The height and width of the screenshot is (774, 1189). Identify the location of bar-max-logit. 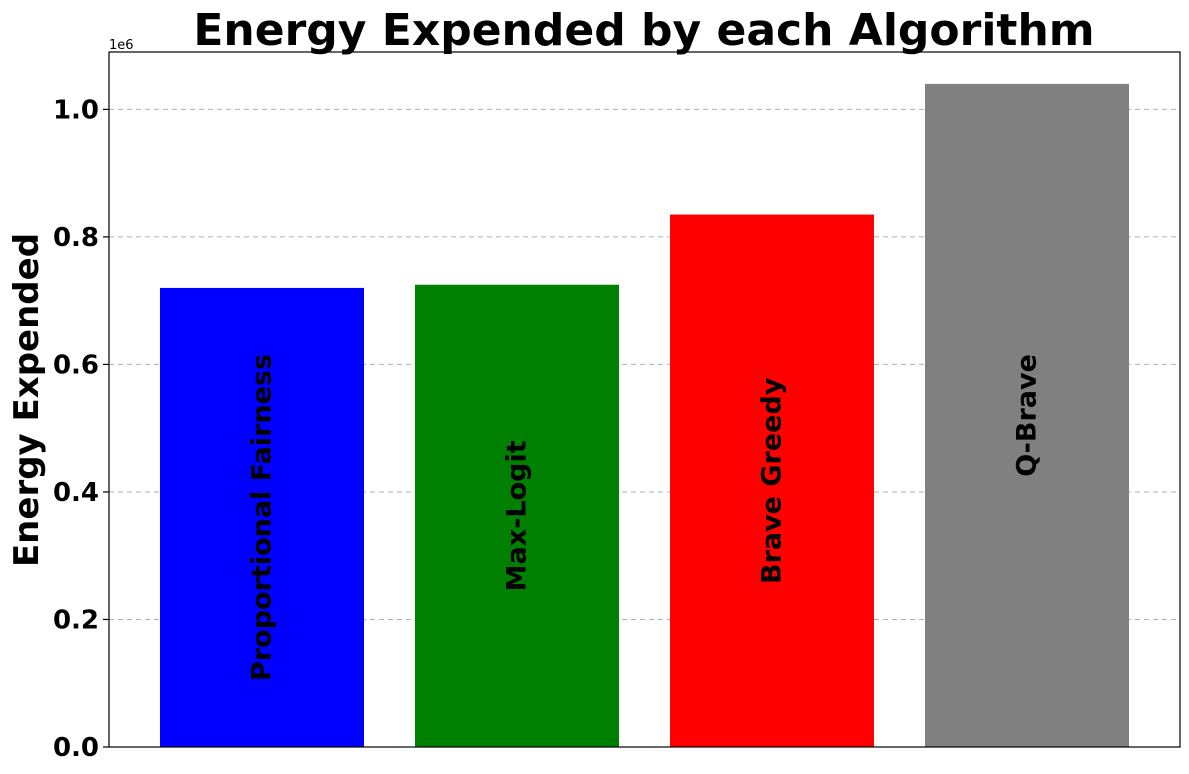
(517, 515).